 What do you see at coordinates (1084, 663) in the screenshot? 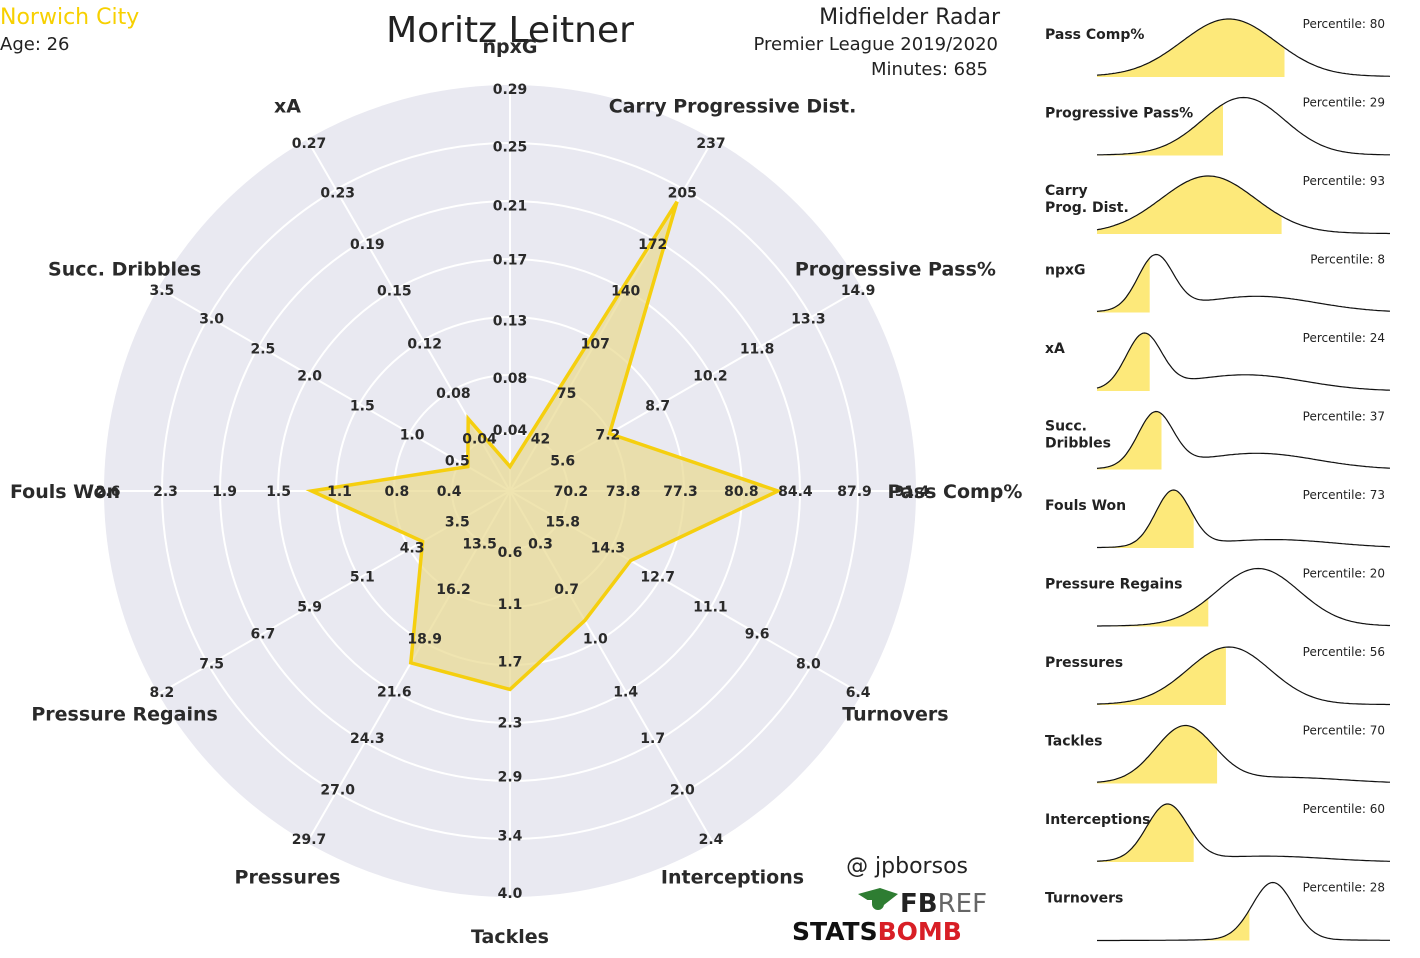
I see `kde-metric-label: Pressures` at bounding box center [1084, 663].